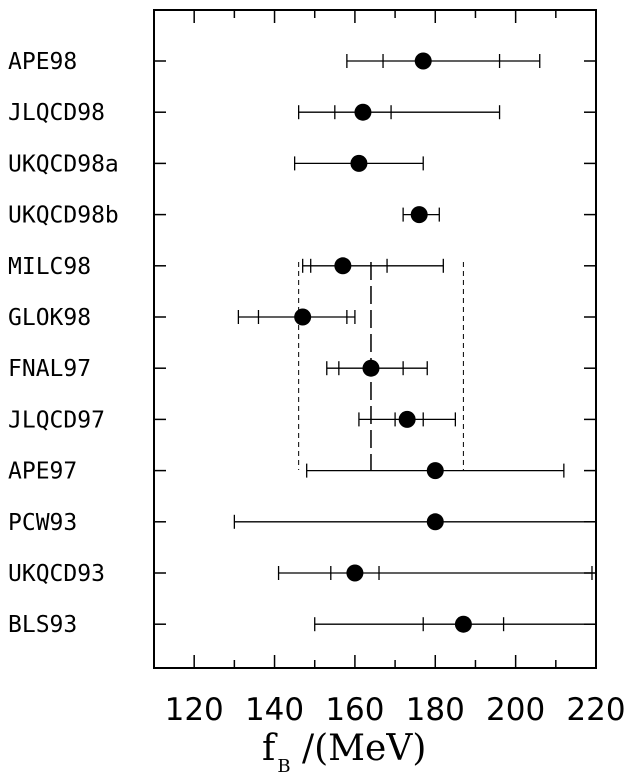 The width and height of the screenshot is (628, 780). I want to click on row-label: GLOK98, so click(49, 318).